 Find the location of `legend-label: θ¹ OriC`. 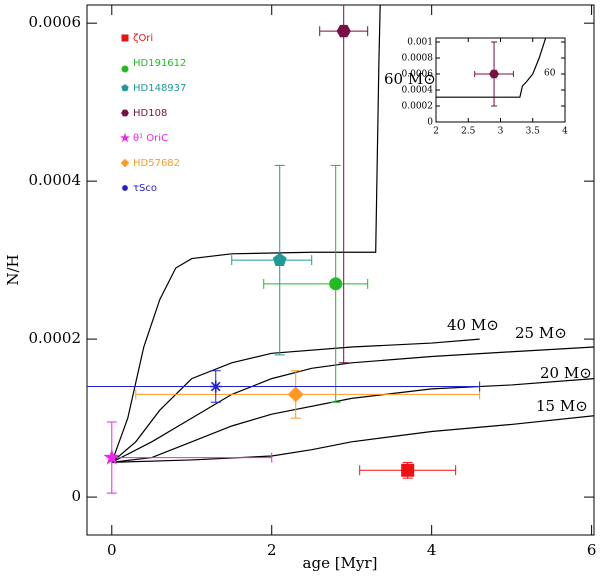

legend-label: θ¹ OriC is located at coordinates (150, 138).